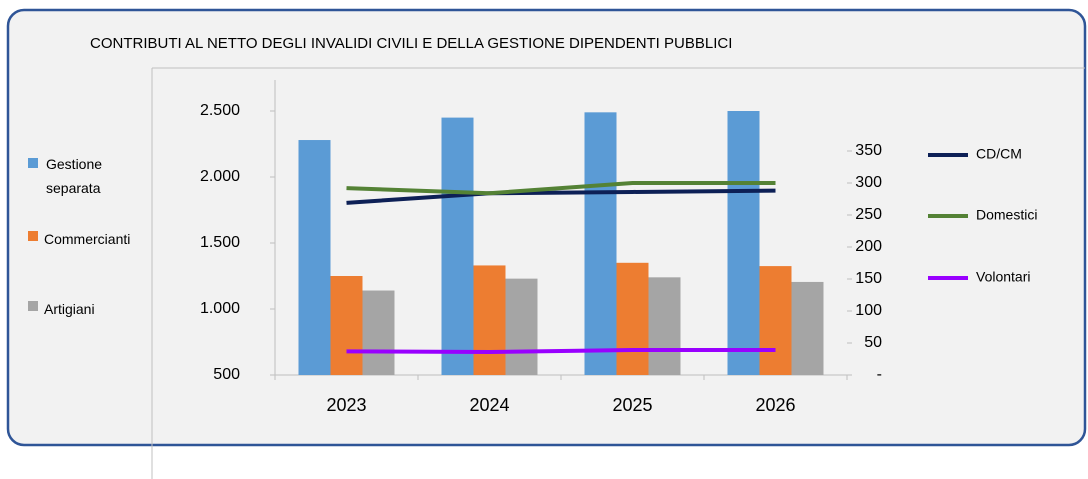 This screenshot has height=479, width=1088. Describe the element at coordinates (226, 374) in the screenshot. I see `y-tick-label: 500` at that location.